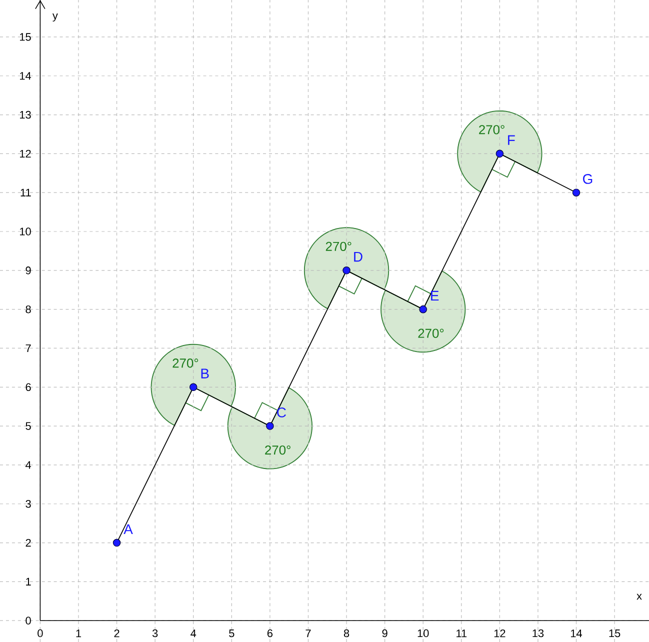 Image resolution: width=649 pixels, height=642 pixels. What do you see at coordinates (25, 192) in the screenshot?
I see `y-tick-label: 11` at bounding box center [25, 192].